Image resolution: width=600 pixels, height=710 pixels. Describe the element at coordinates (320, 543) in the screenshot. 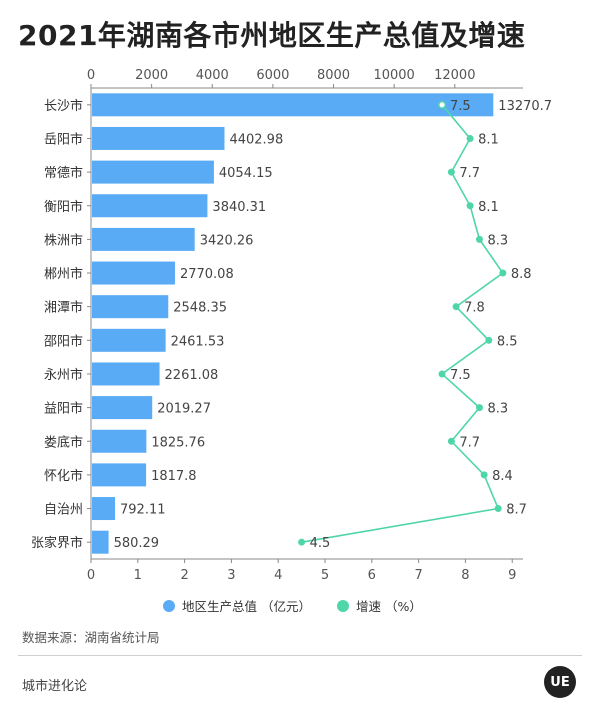

I see `growth-point-label: 4.5` at that location.